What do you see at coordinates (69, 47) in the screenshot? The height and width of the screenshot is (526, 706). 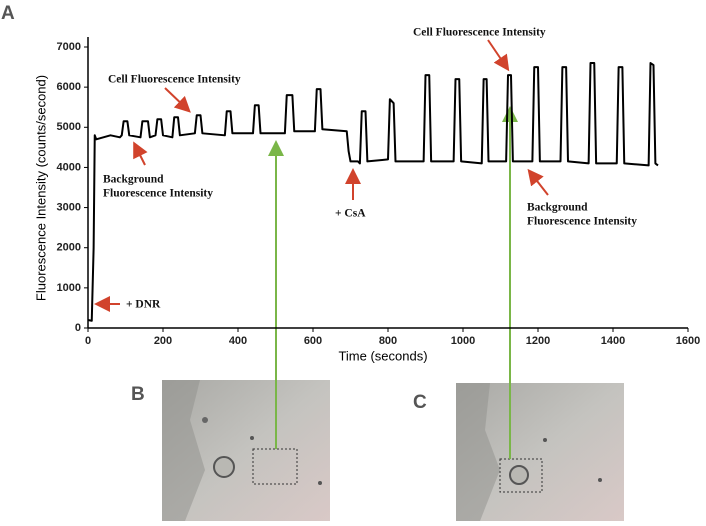 I see `y-tick-label: 7000` at bounding box center [69, 47].